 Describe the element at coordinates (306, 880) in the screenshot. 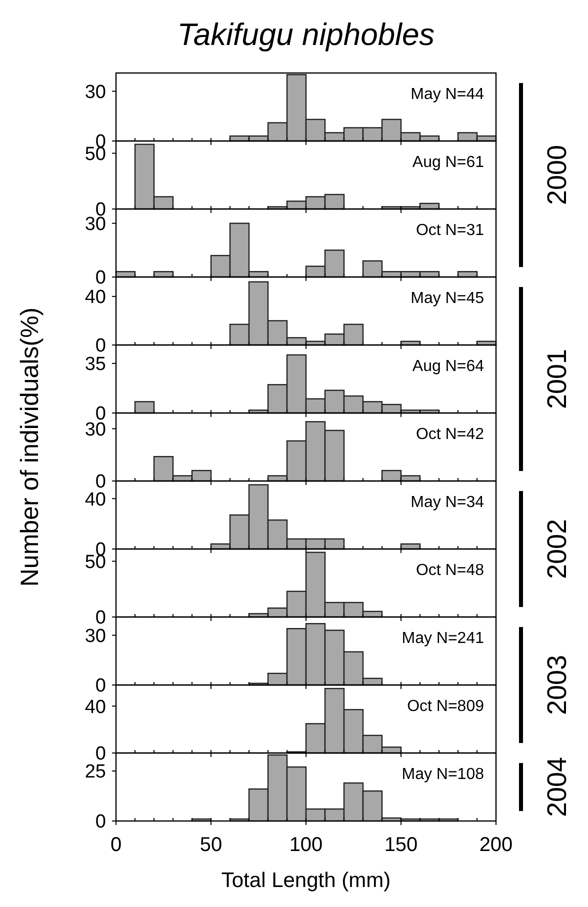

I see `x-axis-title: Total Length (mm)` at that location.